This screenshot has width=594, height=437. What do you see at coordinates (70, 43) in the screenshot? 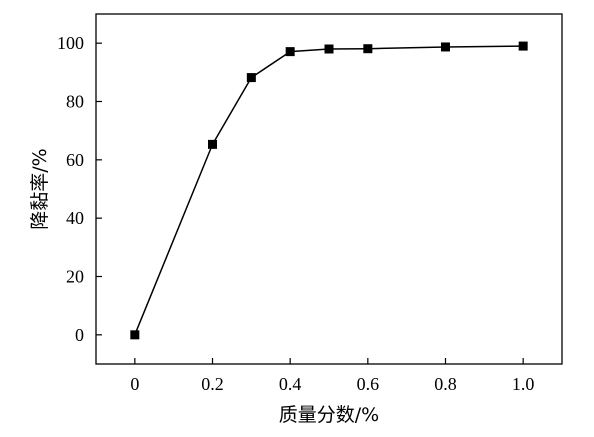
I see `y-tick-label: 100` at bounding box center [70, 43].